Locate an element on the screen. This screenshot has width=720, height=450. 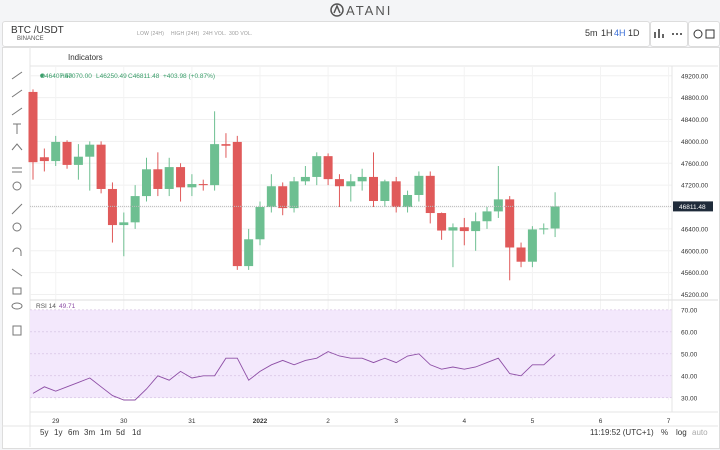
x-tick-label: 31 is located at coordinates (192, 421).